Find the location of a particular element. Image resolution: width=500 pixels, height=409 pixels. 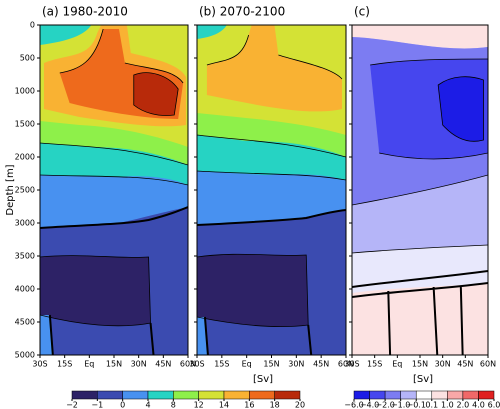

colorbar-tick-label: 1.0 is located at coordinates (447, 405).